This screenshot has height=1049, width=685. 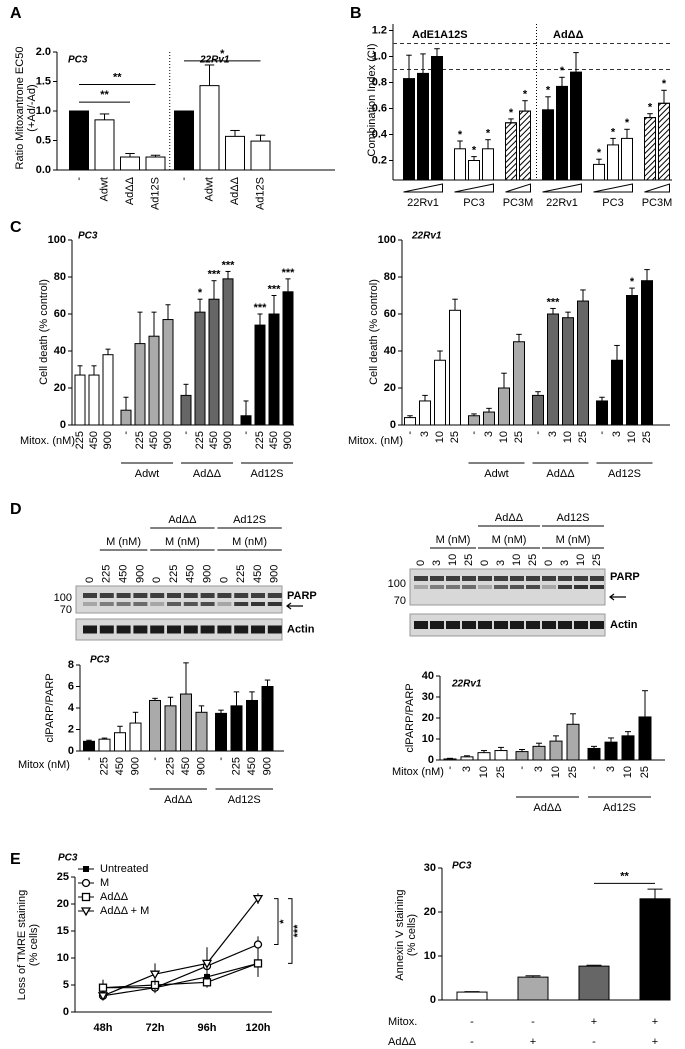 I want to click on x-tick-label: 25, so click(x=501, y=772).